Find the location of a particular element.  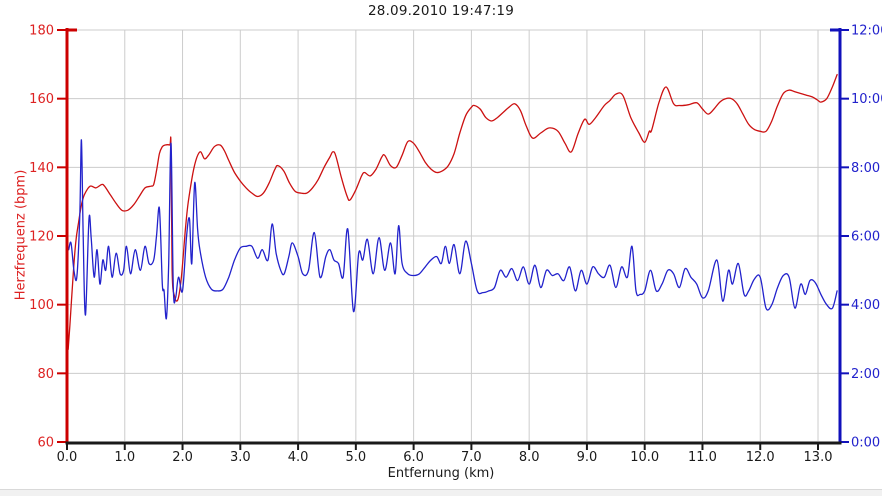

x-axis-tick-label: 1.0 is located at coordinates (124, 457).